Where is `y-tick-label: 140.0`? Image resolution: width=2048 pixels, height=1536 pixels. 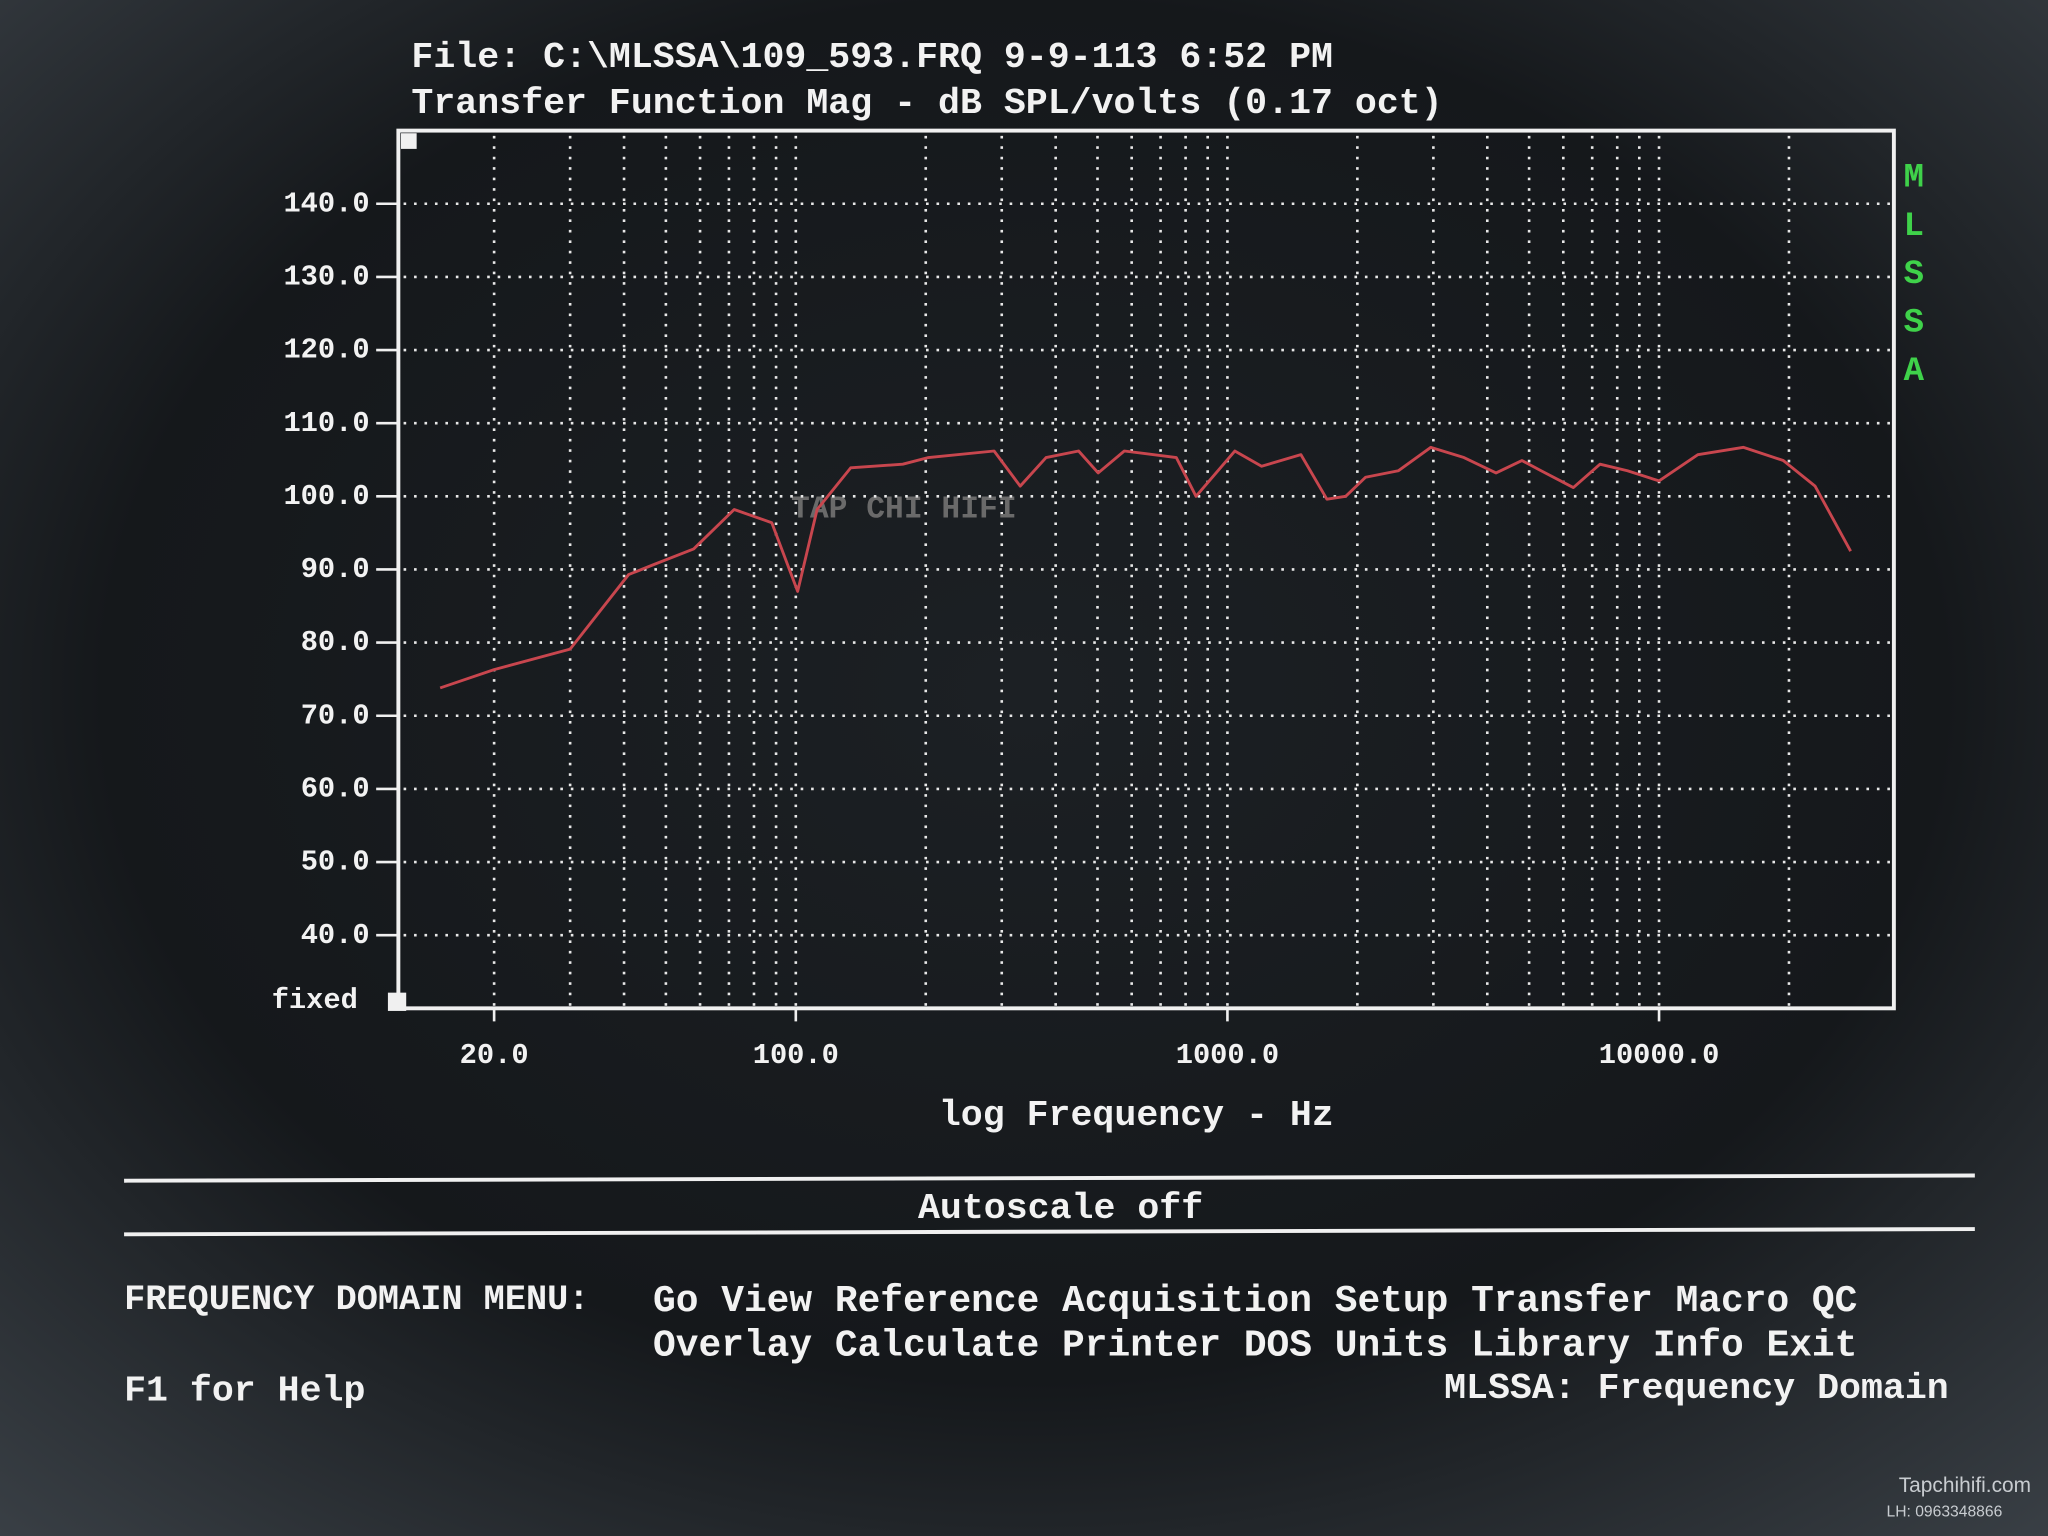 y-tick-label: 140.0 is located at coordinates (326, 203).